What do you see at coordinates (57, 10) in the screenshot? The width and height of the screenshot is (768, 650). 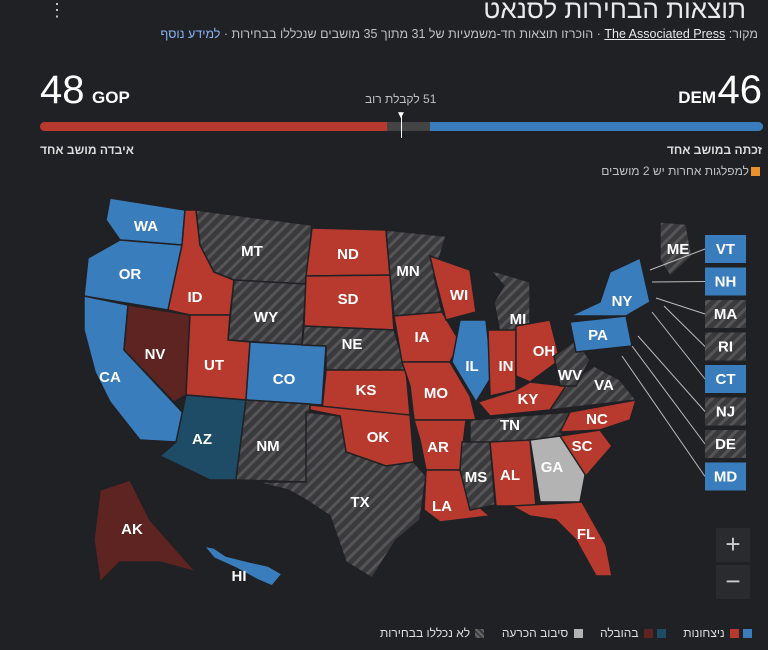 I see `more-options-icon: ⋮` at bounding box center [57, 10].